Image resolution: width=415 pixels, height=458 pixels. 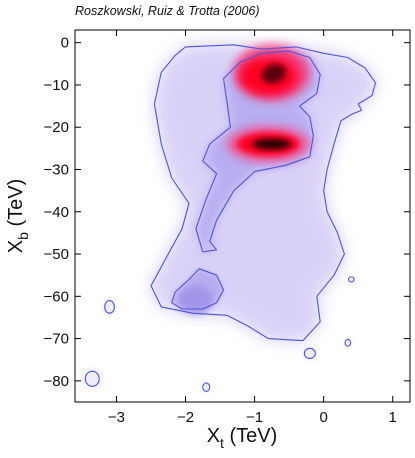 I want to click on x-tick-label-0: −3, so click(x=116, y=417).